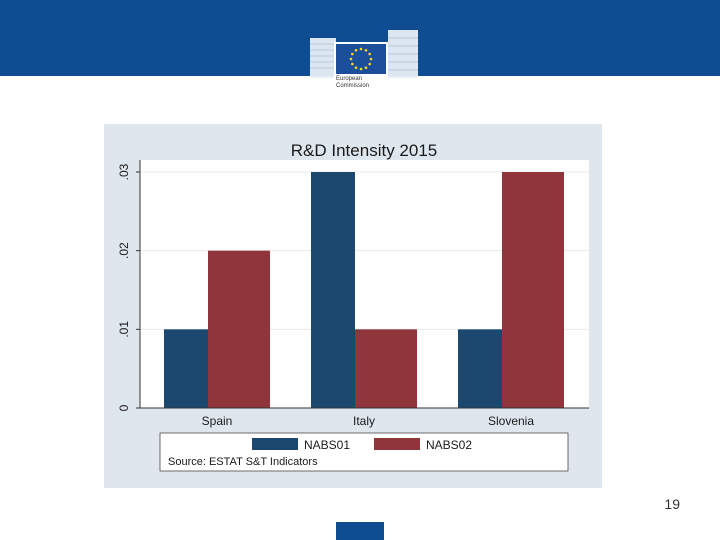  Describe the element at coordinates (124, 407) in the screenshot. I see `y-tick-label: 0` at that location.